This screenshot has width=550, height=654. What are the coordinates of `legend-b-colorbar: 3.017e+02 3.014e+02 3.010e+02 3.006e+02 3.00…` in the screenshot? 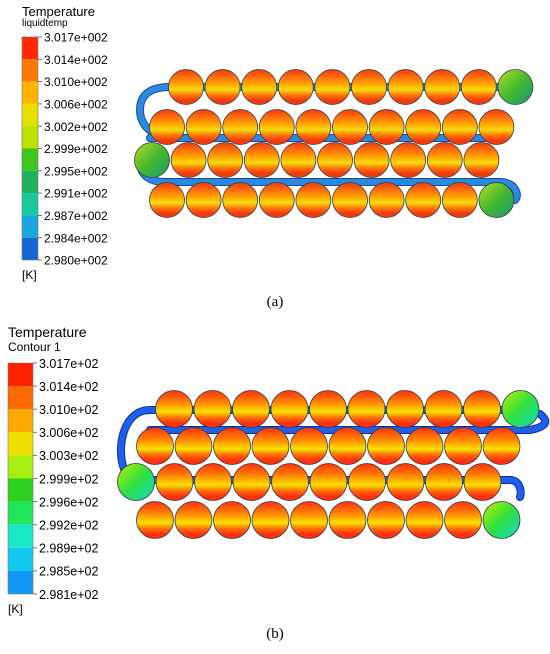 It's located at (52, 479).